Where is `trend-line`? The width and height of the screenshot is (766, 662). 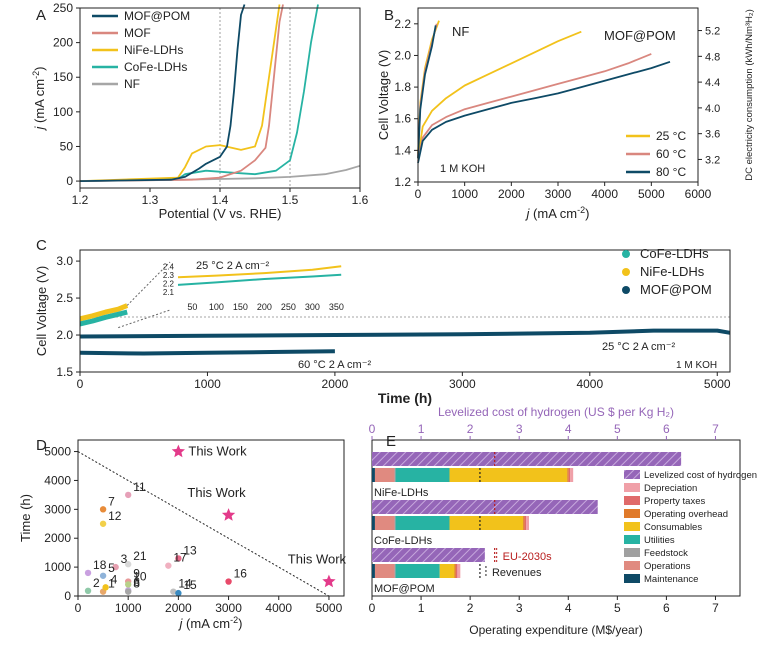
trend-line is located at coordinates (203, 524).